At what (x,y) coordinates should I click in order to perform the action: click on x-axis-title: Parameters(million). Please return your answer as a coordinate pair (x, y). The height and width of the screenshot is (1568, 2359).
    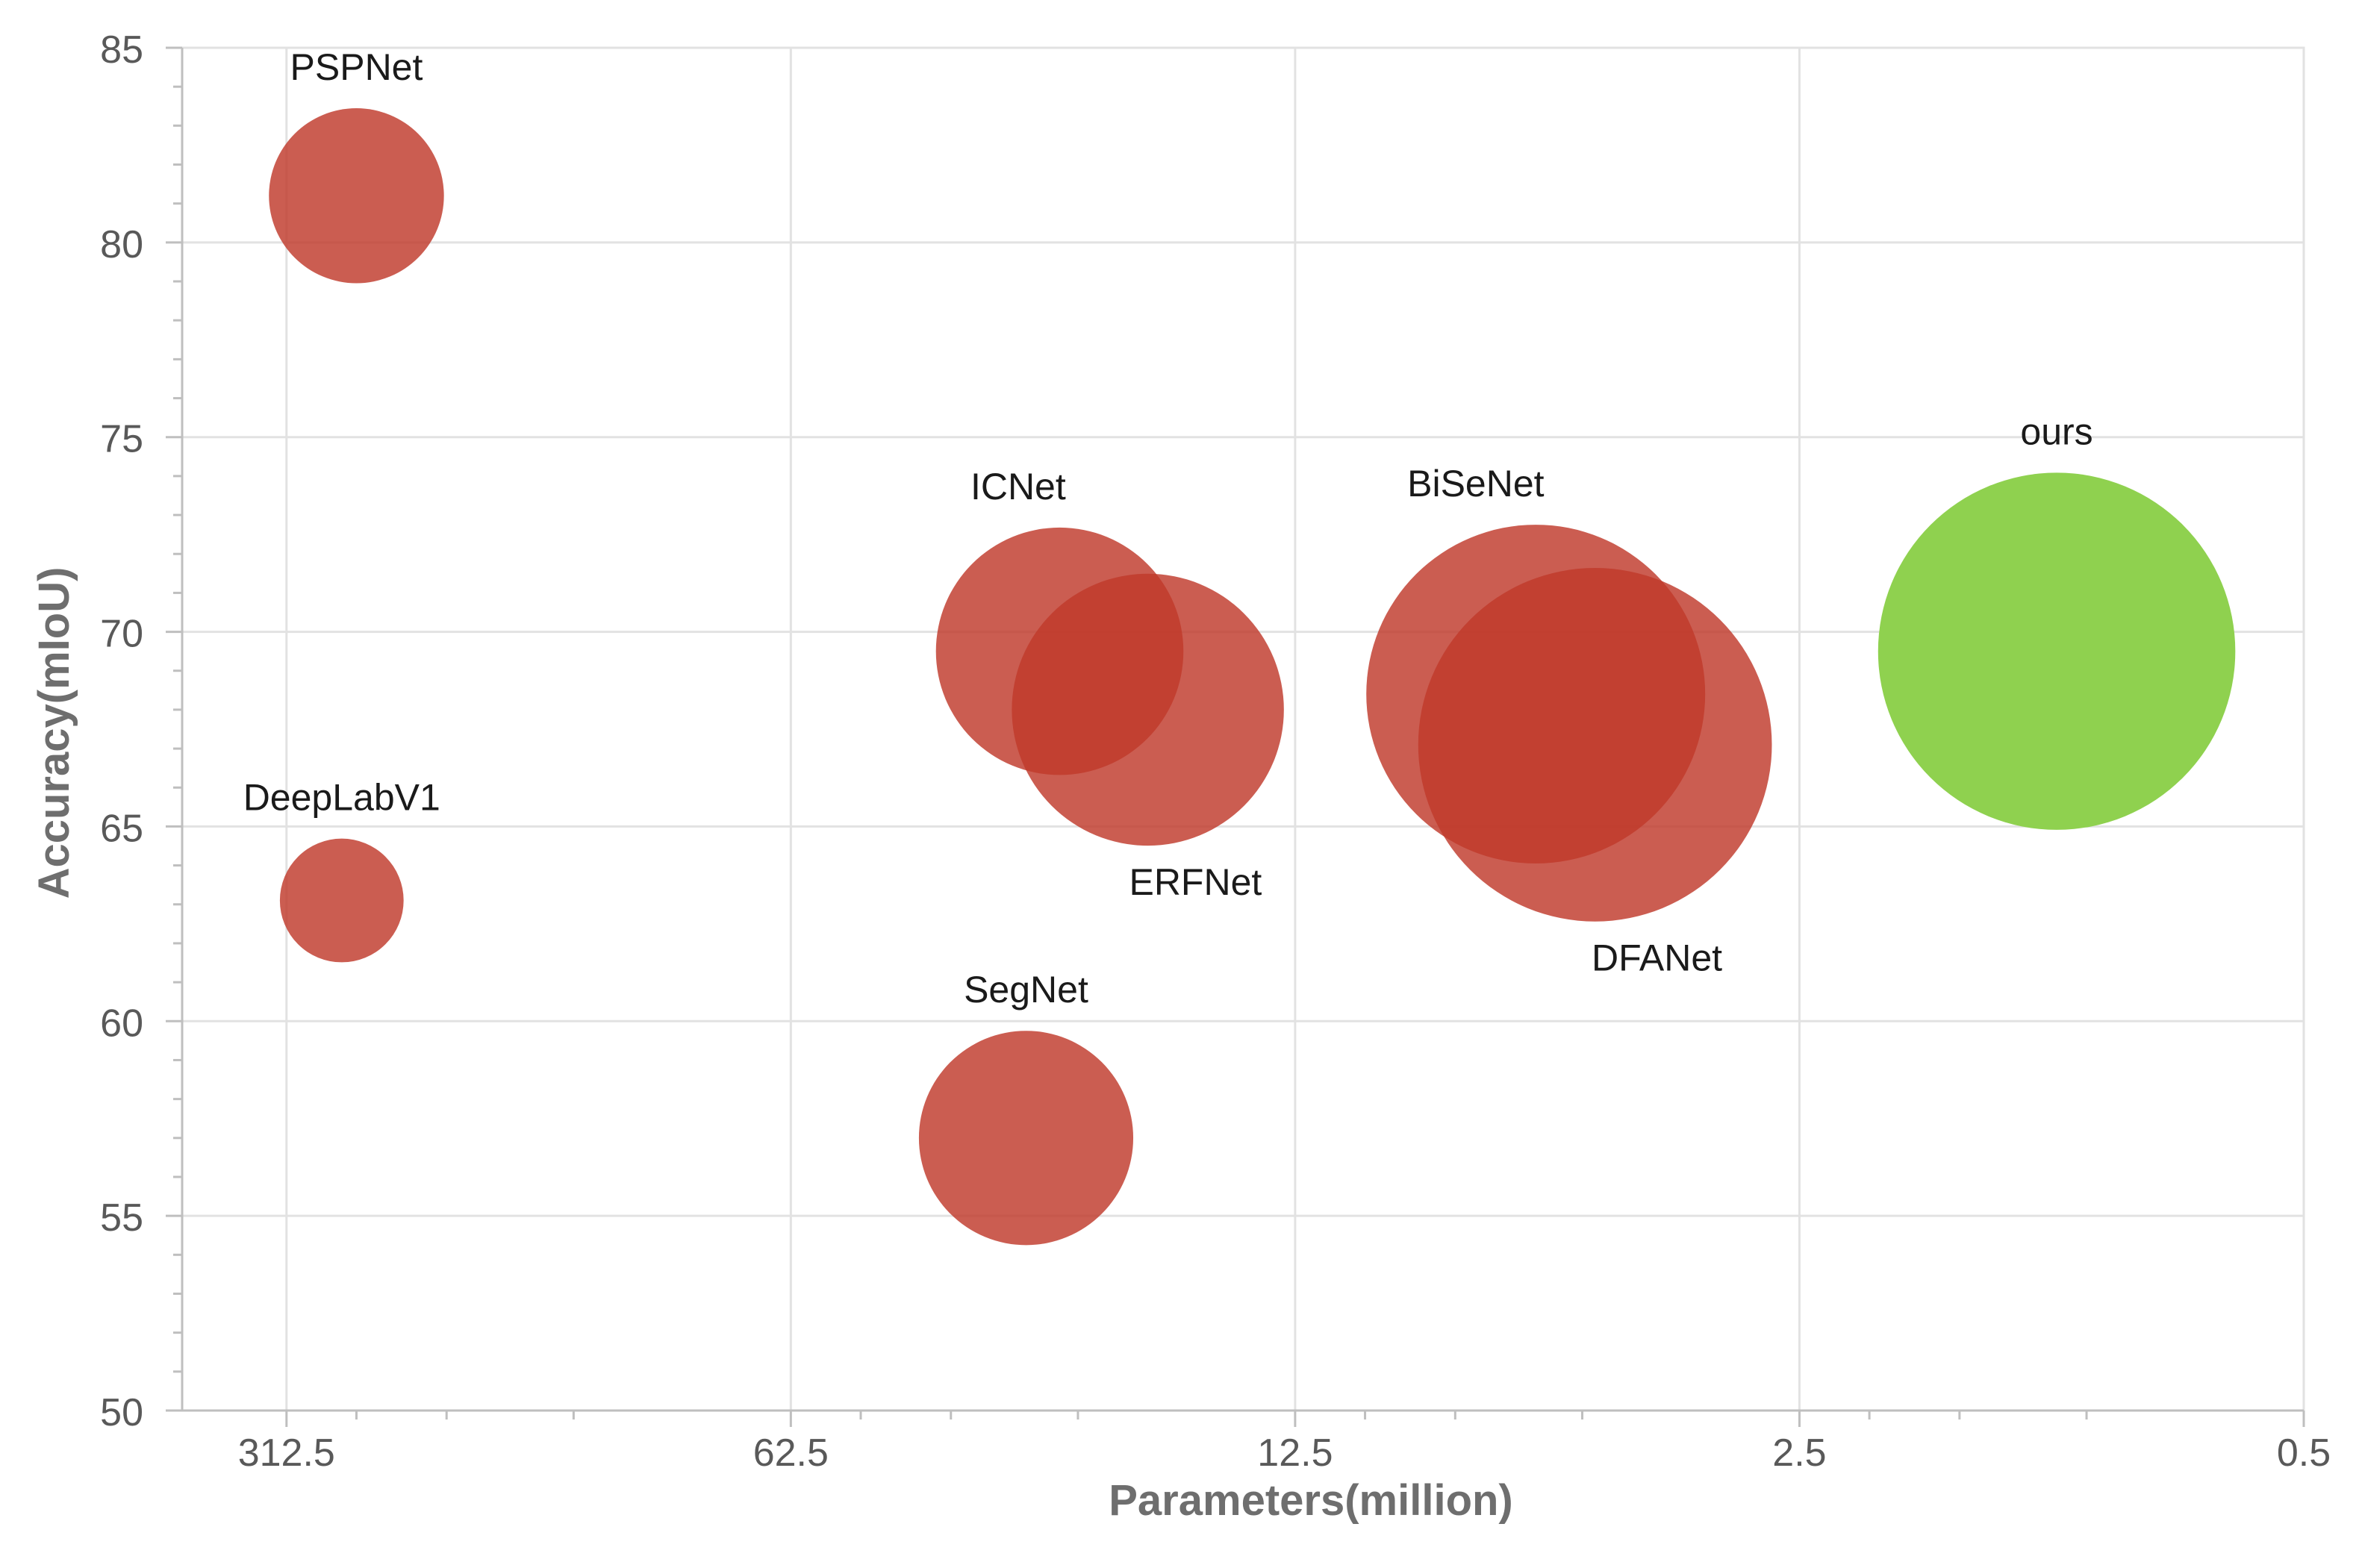
    Looking at the image, I should click on (1311, 1500).